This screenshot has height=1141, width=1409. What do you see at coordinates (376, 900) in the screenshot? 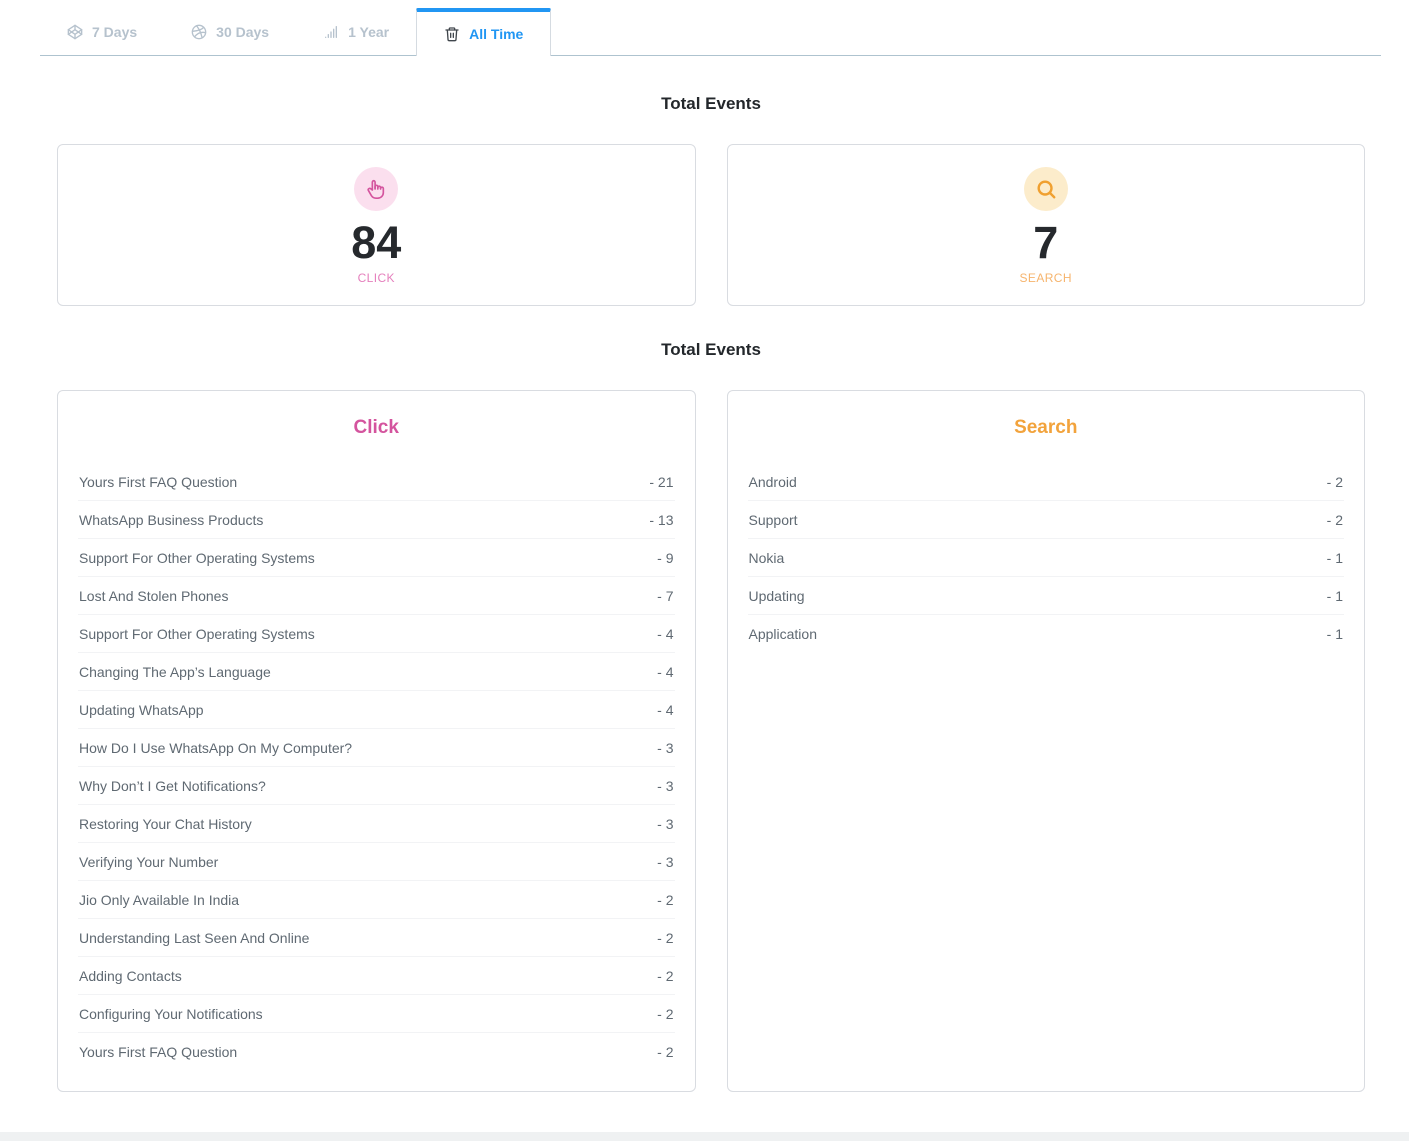
I see `list-item: Jio Only Available In India - 2` at bounding box center [376, 900].